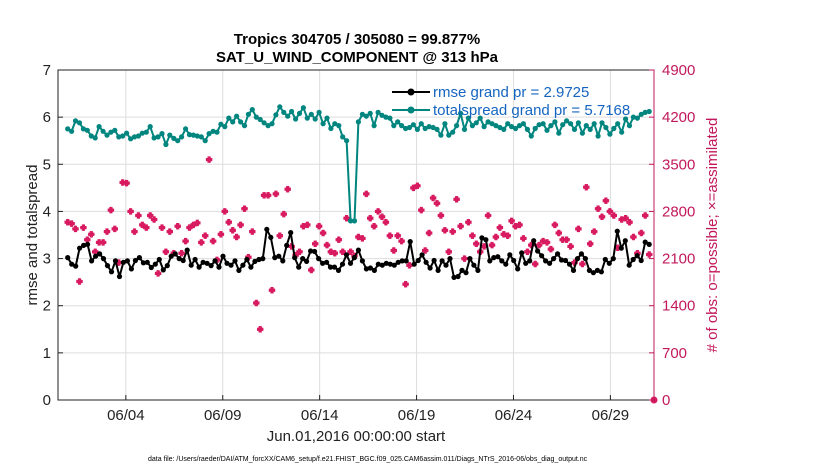 This screenshot has width=830, height=470. Describe the element at coordinates (47, 306) in the screenshot. I see `left-tick-label: 2` at that location.